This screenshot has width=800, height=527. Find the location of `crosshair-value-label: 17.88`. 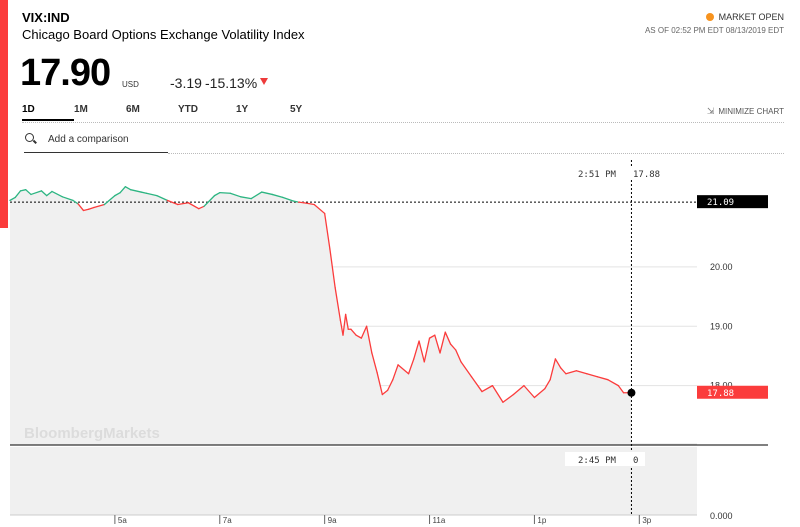

crosshair-value-label: 17.88 is located at coordinates (646, 175).